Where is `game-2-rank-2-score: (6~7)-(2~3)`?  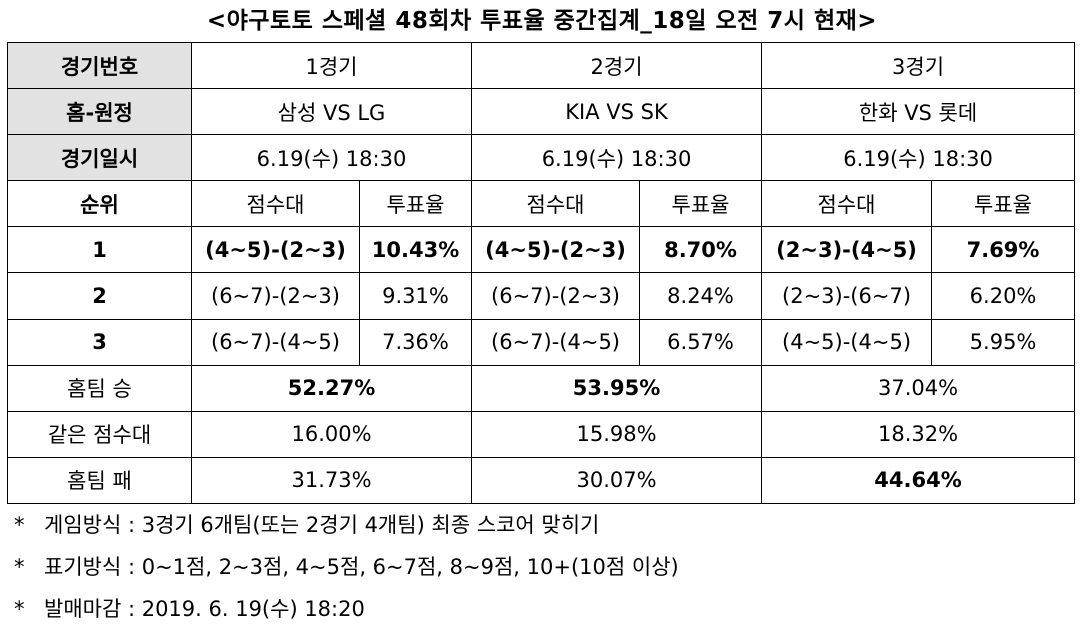
game-2-rank-2-score: (6~7)-(2~3) is located at coordinates (556, 296).